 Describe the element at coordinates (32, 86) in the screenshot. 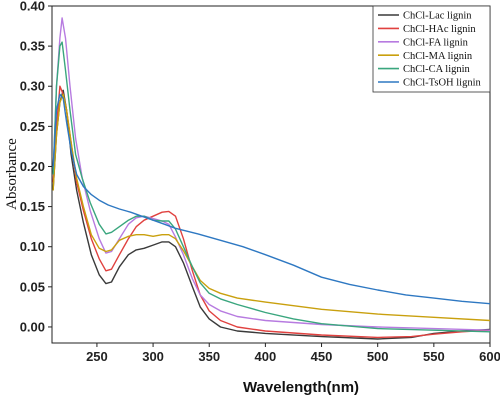

I see `y-tick-label: 0.30` at that location.